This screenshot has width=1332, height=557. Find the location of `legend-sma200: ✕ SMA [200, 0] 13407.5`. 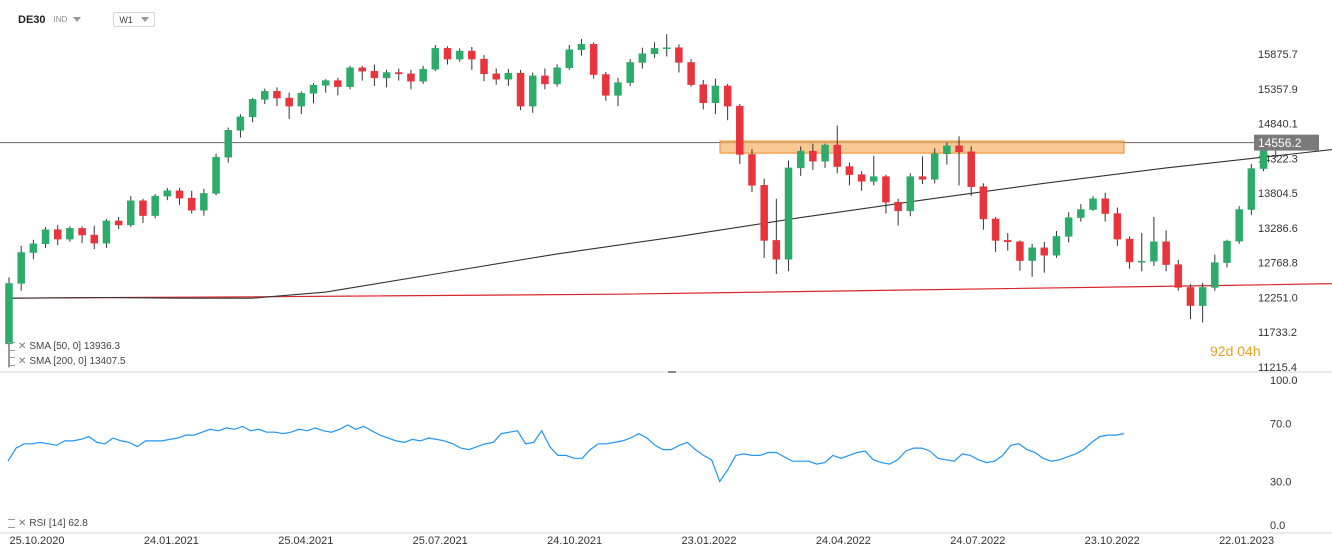

legend-sma200: ✕ SMA [200, 0] 13407.5 is located at coordinates (67, 361).